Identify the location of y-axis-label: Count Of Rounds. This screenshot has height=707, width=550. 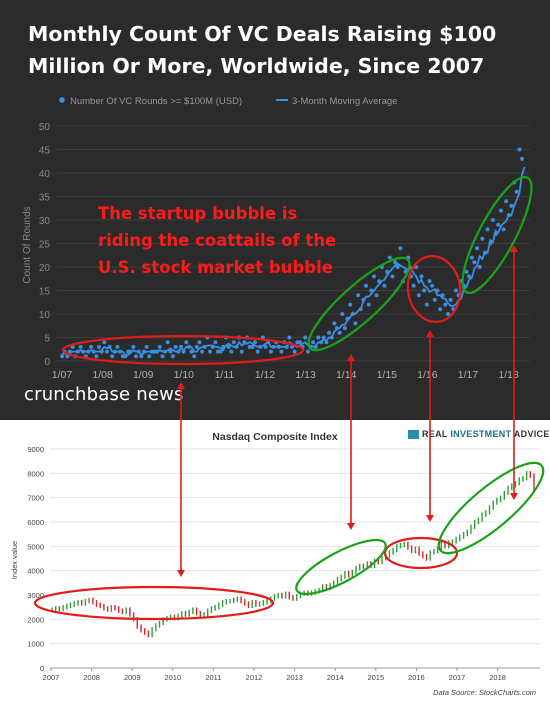
(27, 244).